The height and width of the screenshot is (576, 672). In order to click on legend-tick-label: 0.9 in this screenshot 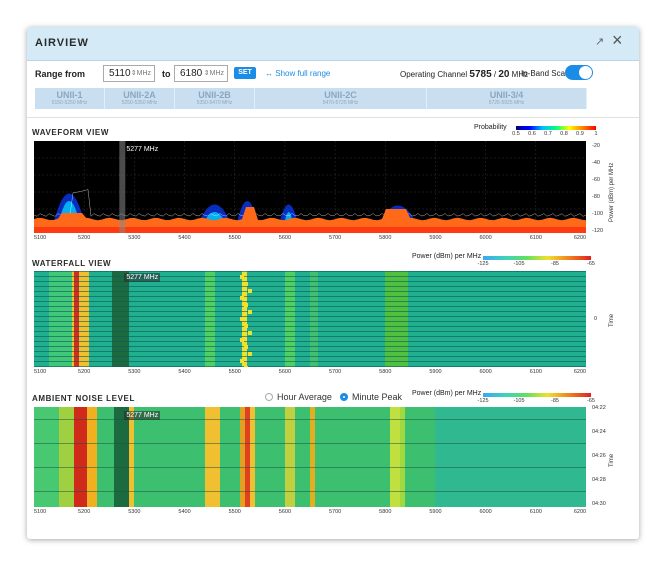, I will do `click(580, 134)`.